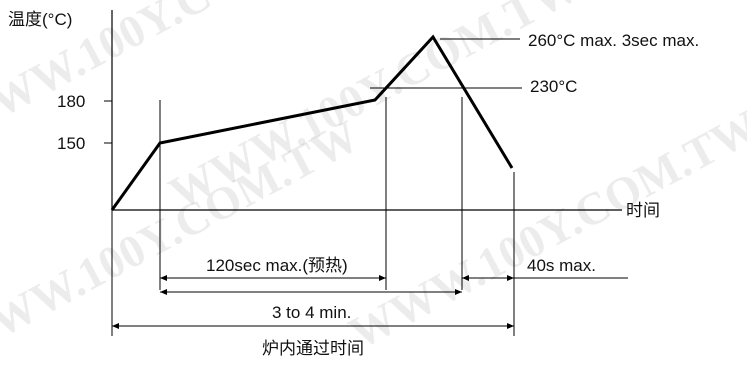  I want to click on peak-annotation: 260°C max. 3sec max., so click(613, 40).